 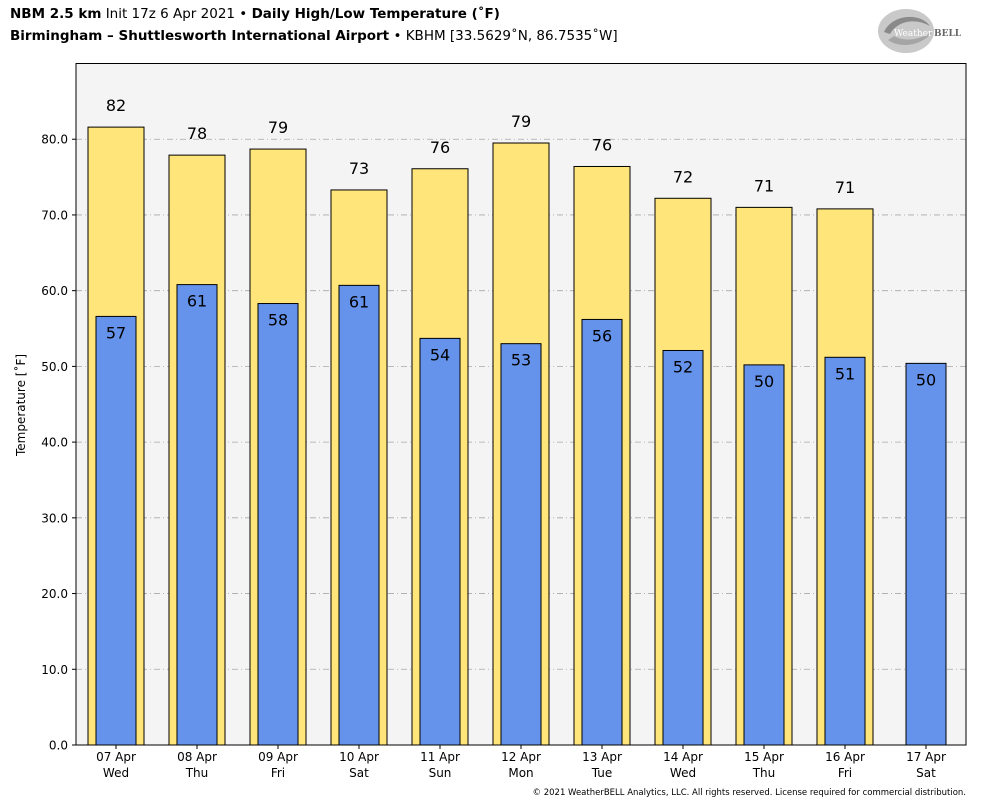 What do you see at coordinates (521, 360) in the screenshot?
I see `low-temp-label: 53` at bounding box center [521, 360].